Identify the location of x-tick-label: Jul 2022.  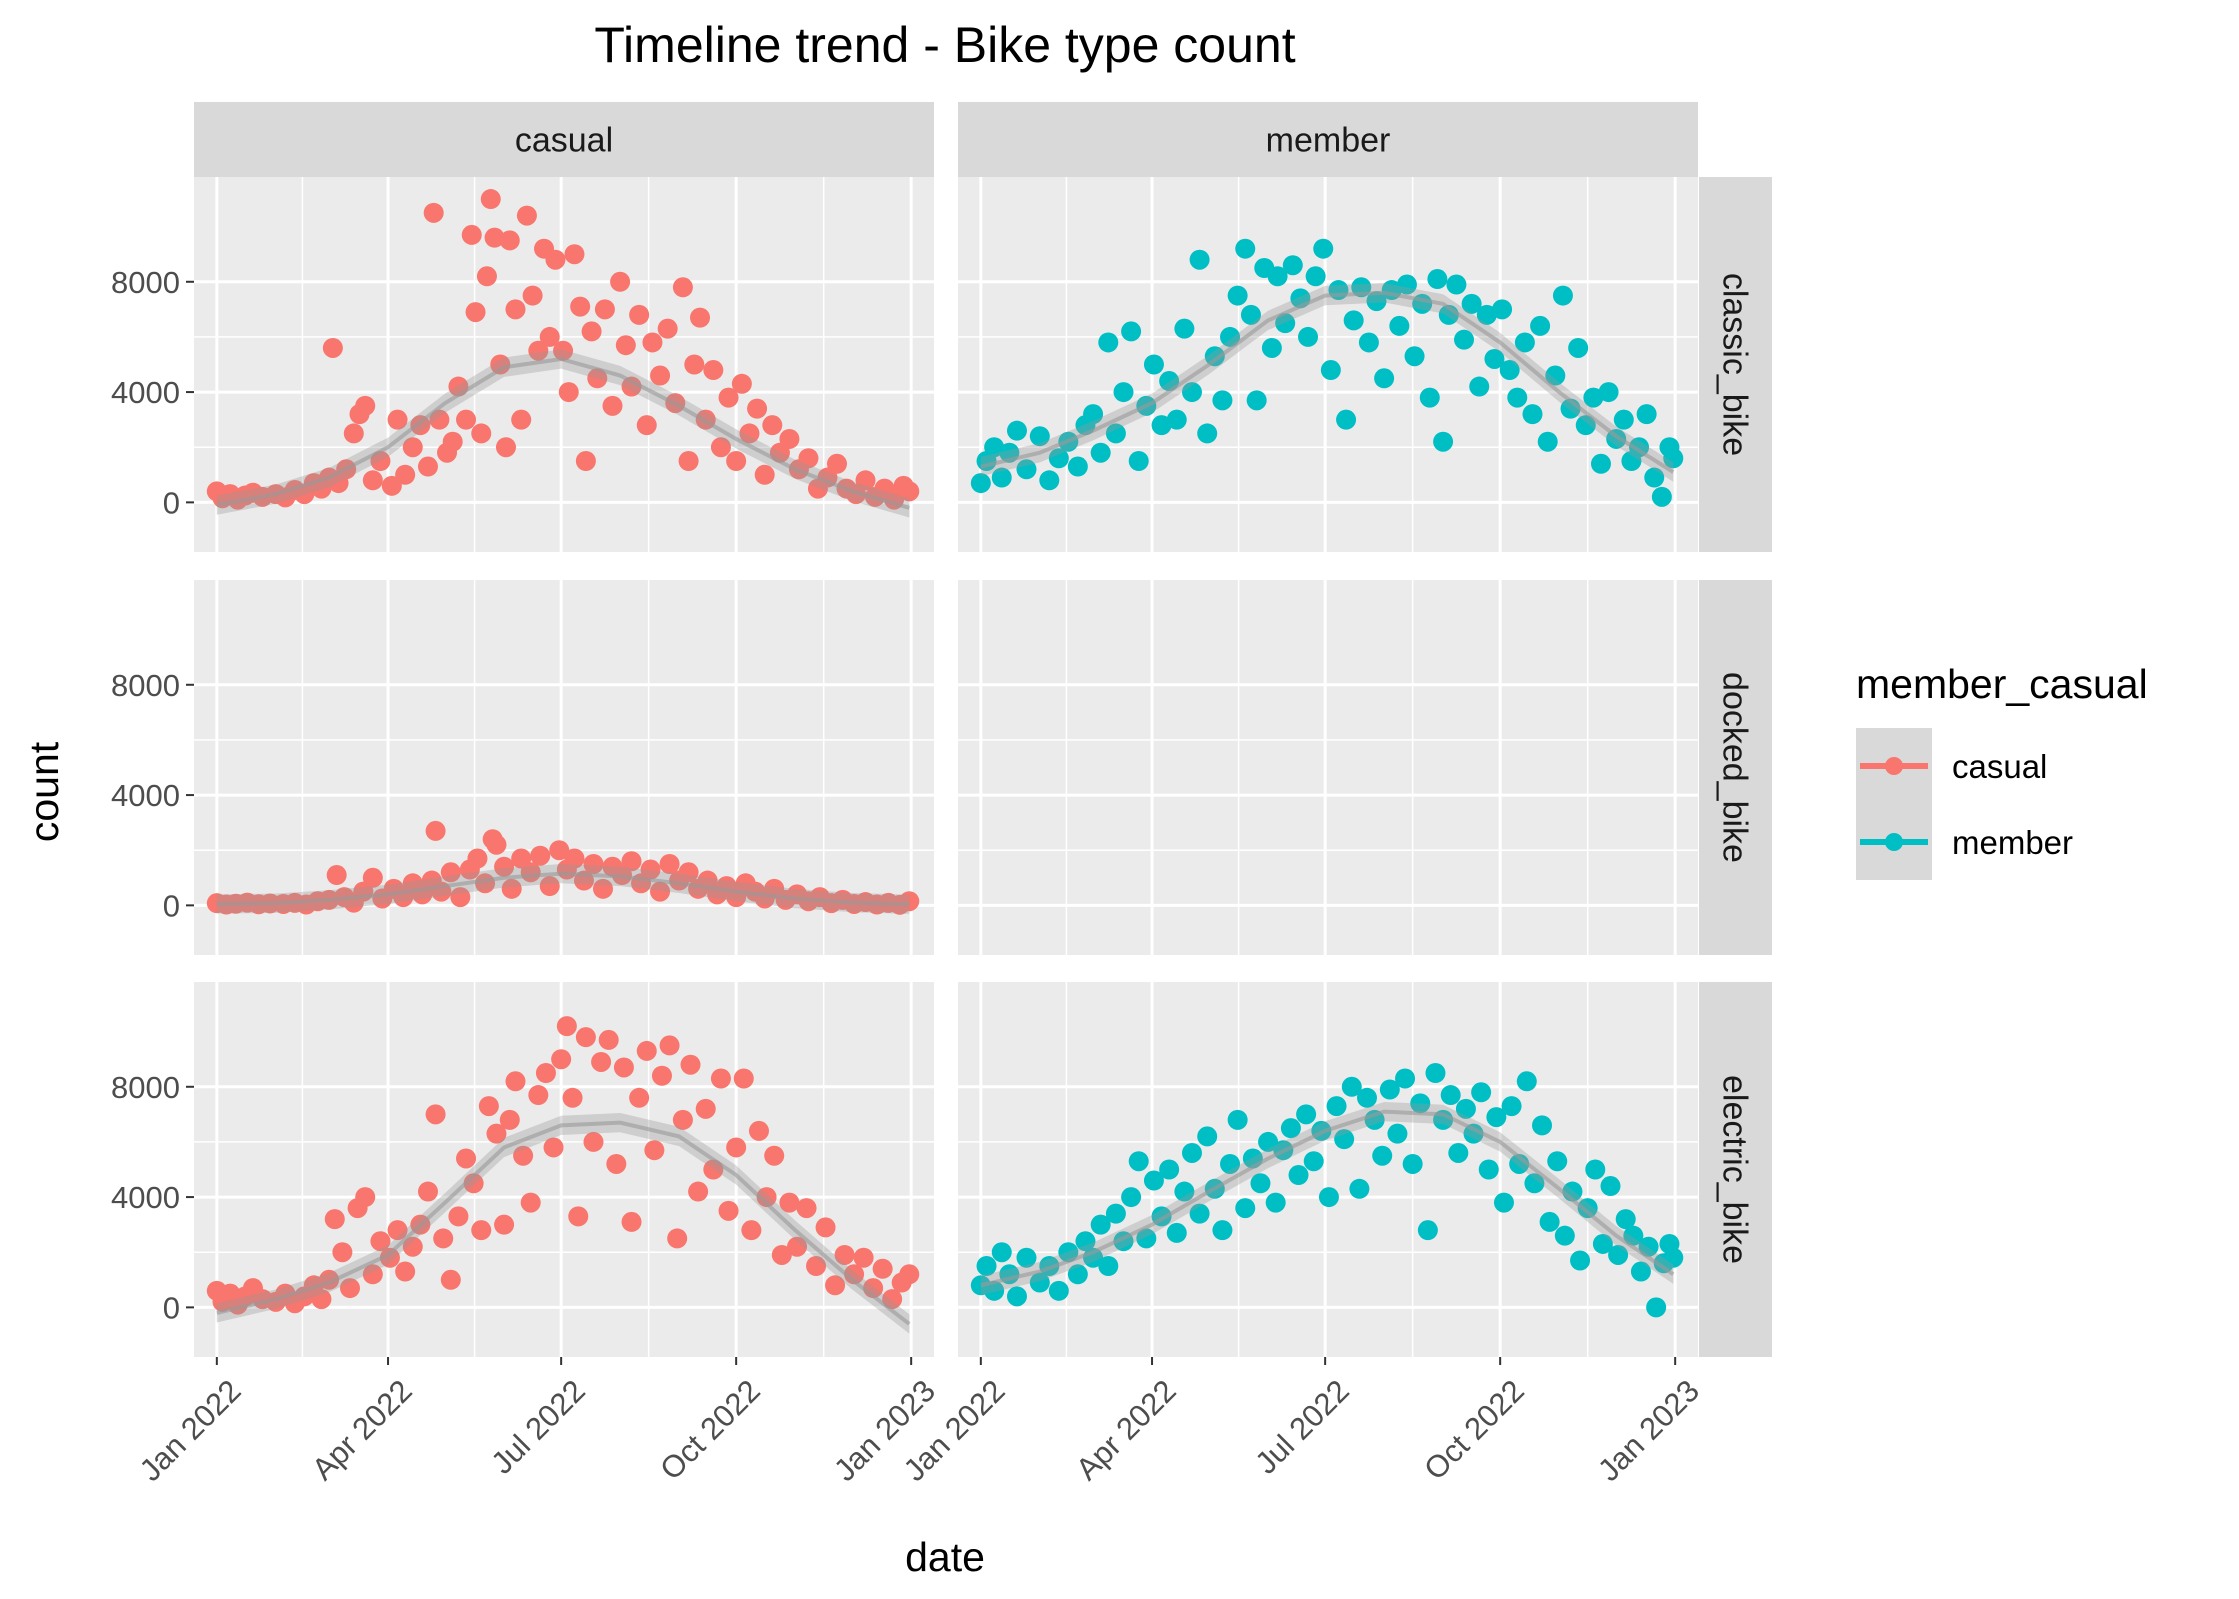
(1302, 1427).